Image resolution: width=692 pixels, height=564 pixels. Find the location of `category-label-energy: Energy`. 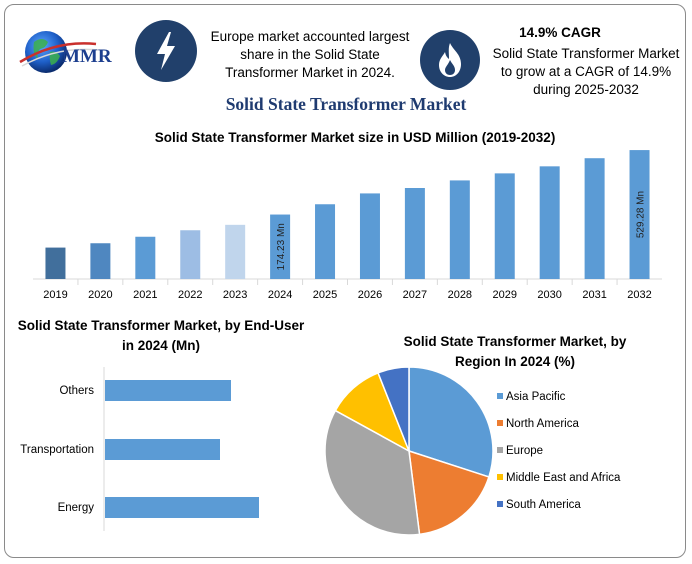

category-label-energy: Energy is located at coordinates (76, 508).